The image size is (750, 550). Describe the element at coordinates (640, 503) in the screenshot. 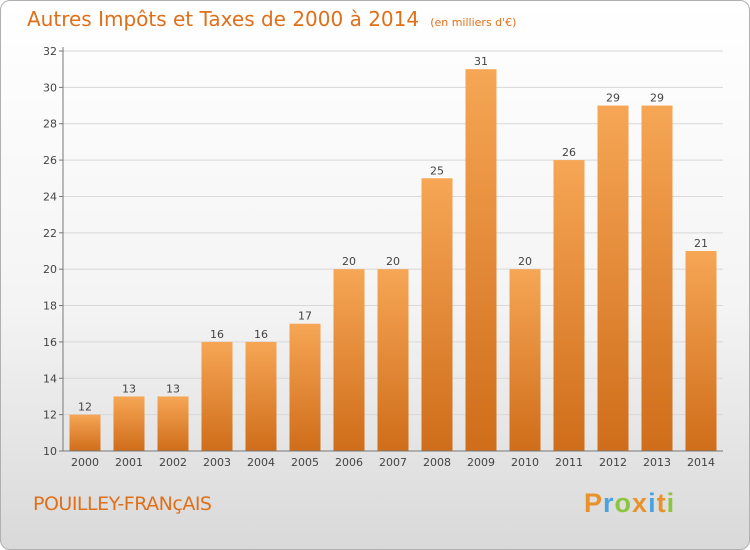

I see `logo-letter: x` at that location.